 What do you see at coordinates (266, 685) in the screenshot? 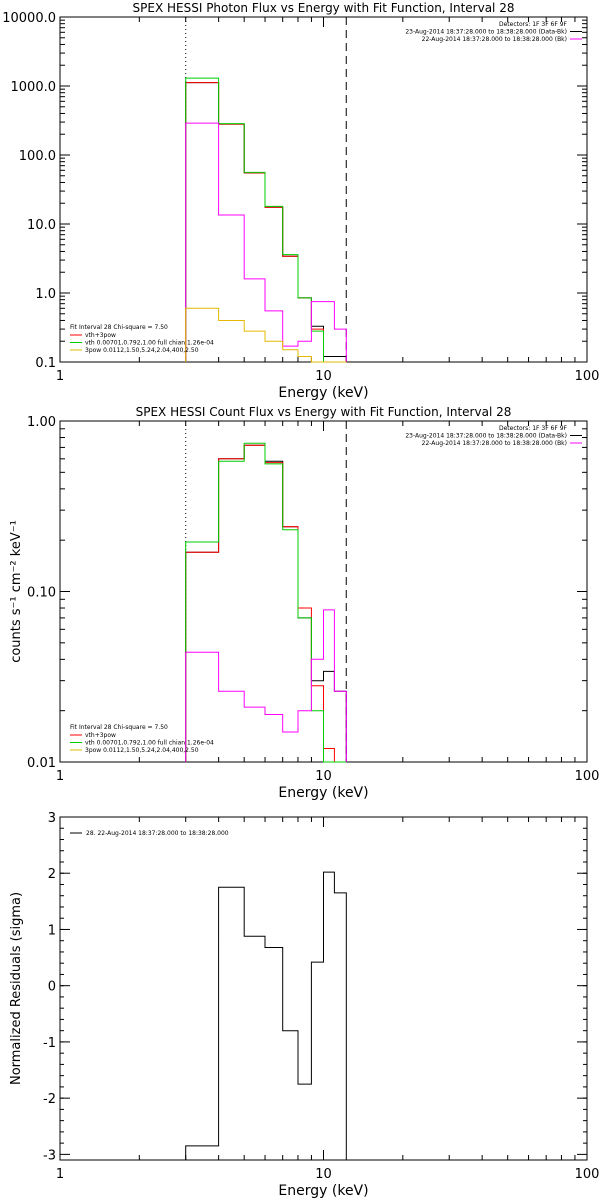
I see `series-4-step-line` at bounding box center [266, 685].